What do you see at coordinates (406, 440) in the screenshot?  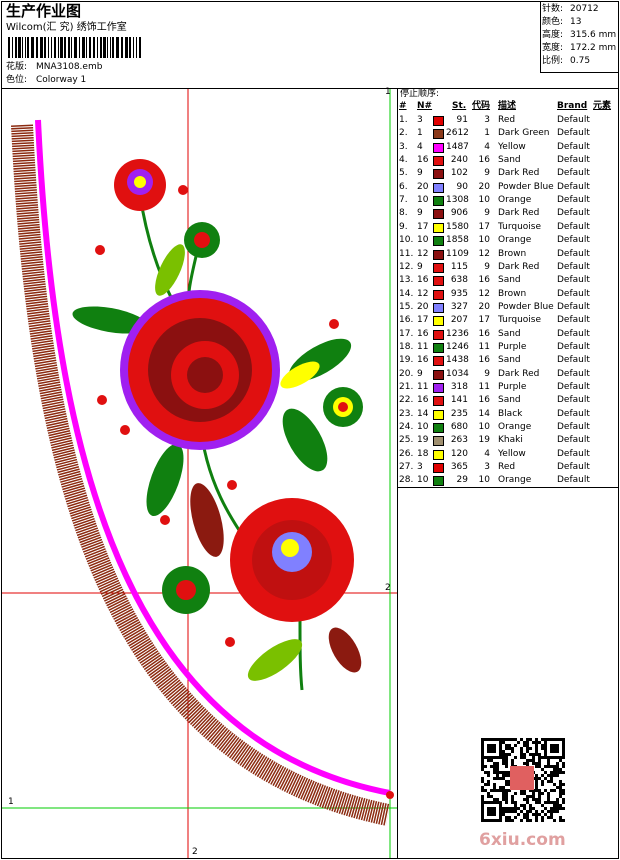 I see `row-number: 25.` at bounding box center [406, 440].